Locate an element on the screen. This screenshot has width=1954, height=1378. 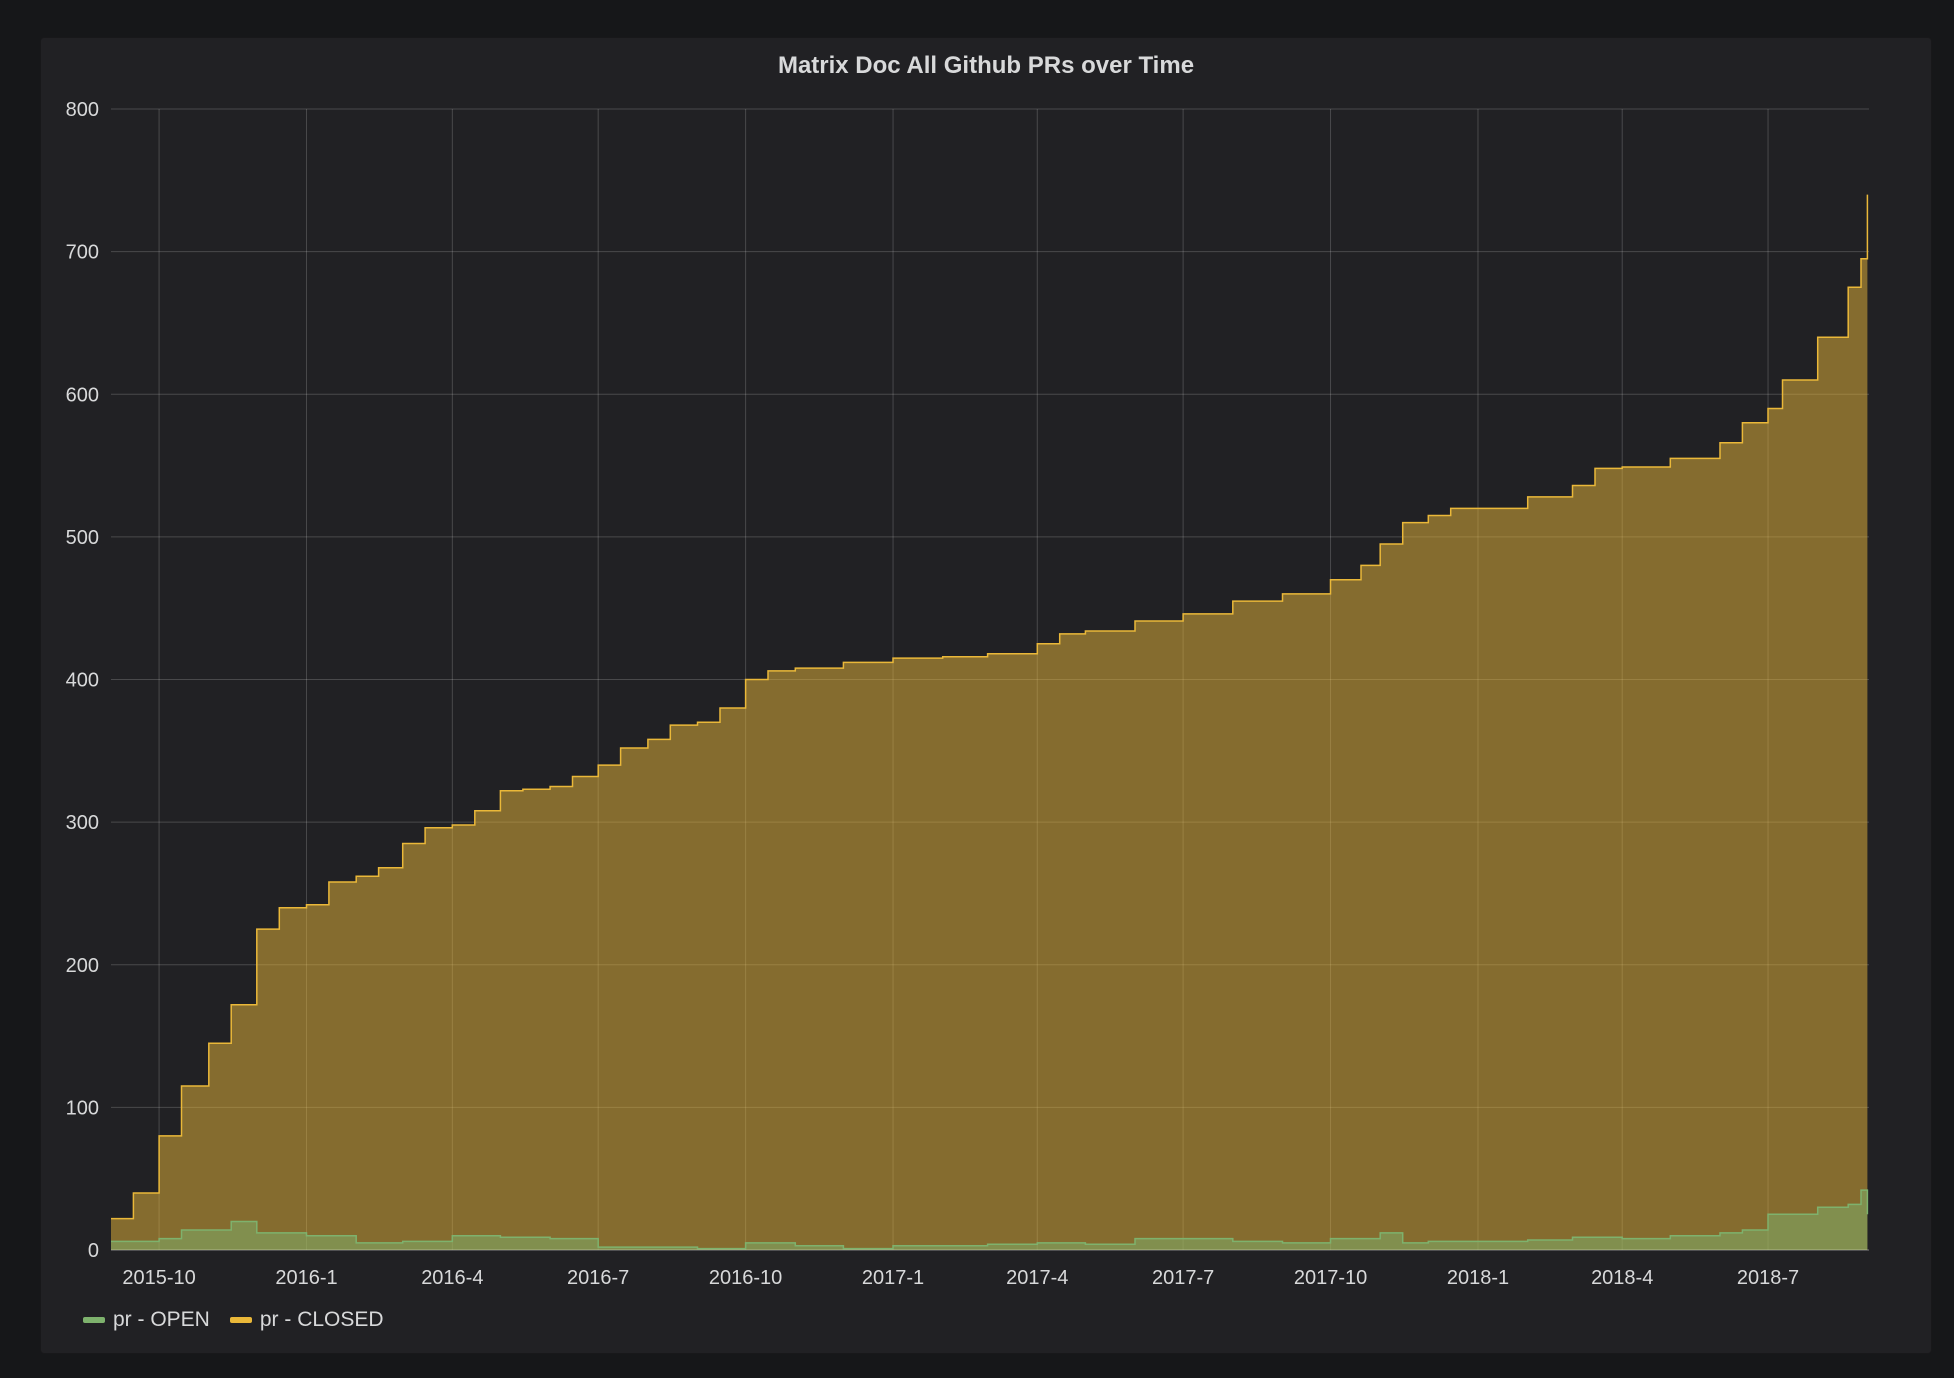
x-tick-label: 2017-4 is located at coordinates (1037, 1278).